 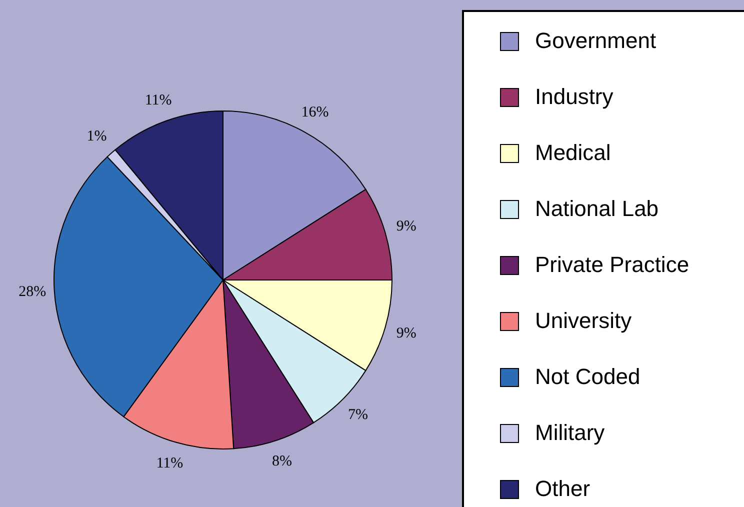 What do you see at coordinates (612, 265) in the screenshot?
I see `legend-label: Private Practice` at bounding box center [612, 265].